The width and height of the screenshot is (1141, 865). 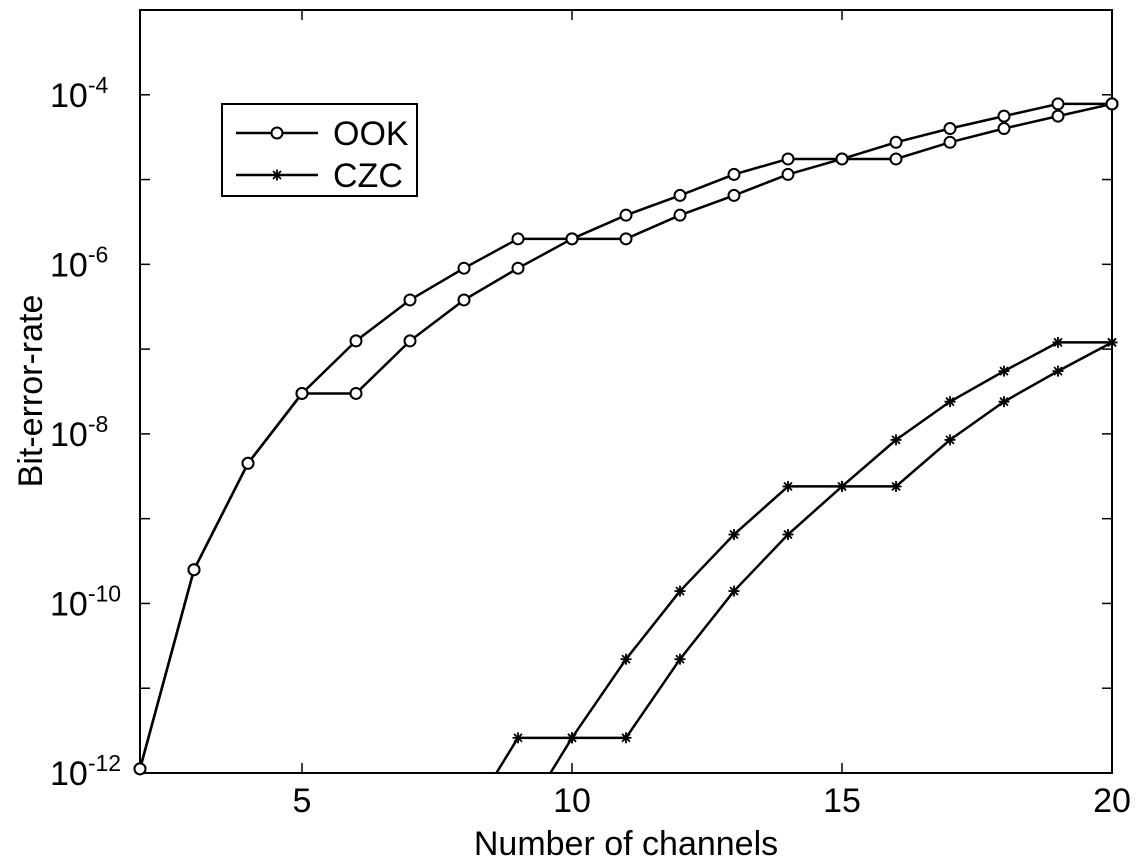 I want to click on x-tick-label: 10, so click(x=572, y=801).